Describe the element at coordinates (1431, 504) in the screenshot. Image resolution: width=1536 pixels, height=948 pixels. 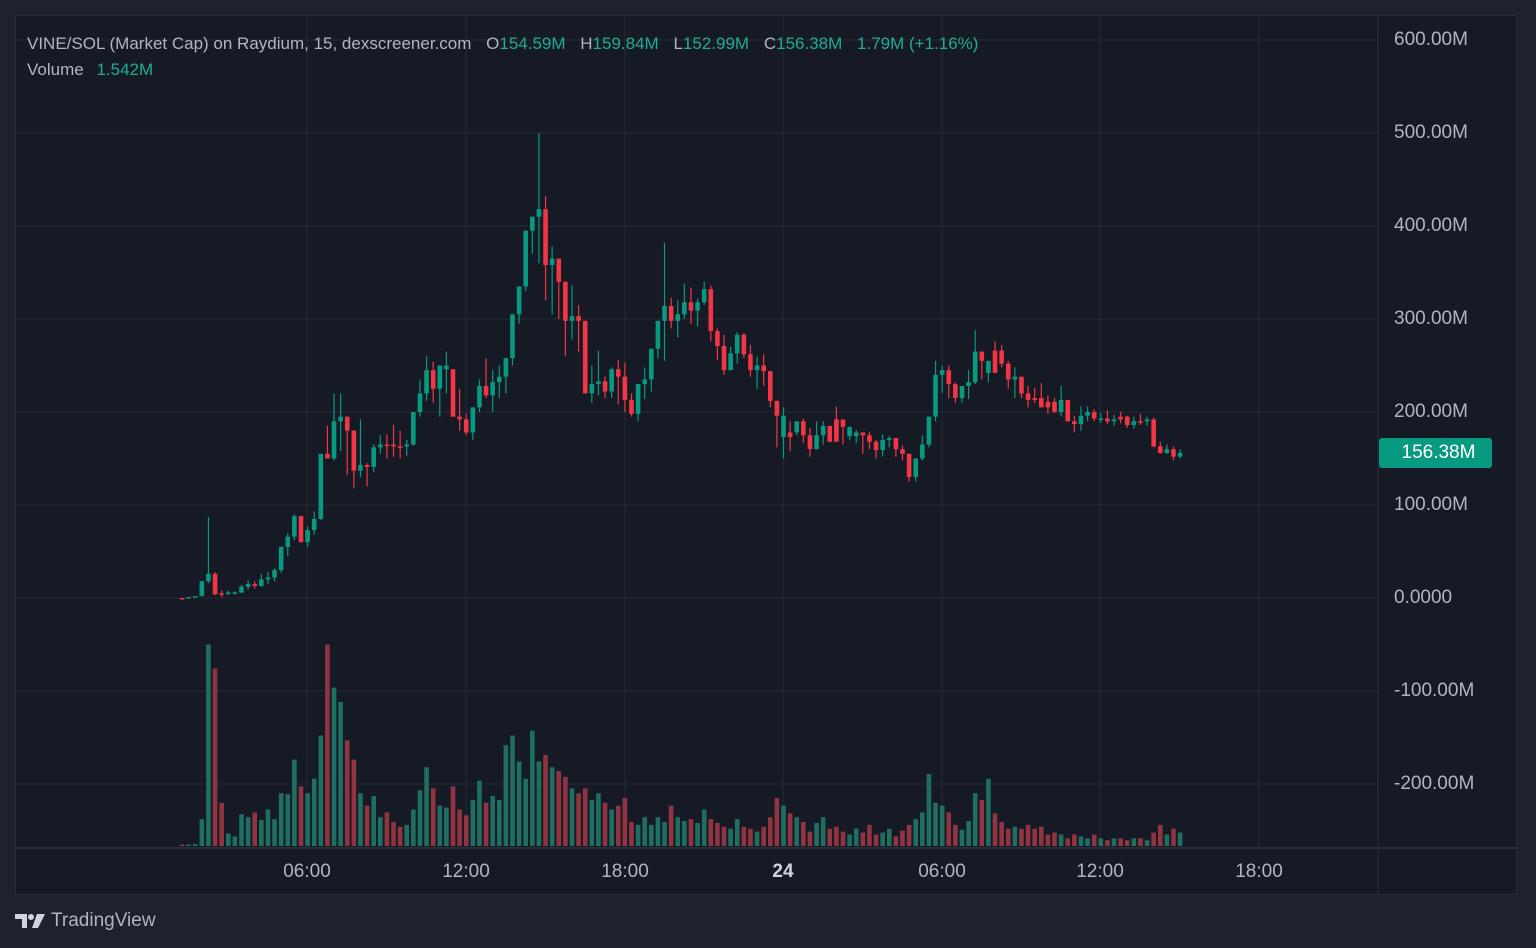
I see `price-tick-label: 100.00M` at that location.